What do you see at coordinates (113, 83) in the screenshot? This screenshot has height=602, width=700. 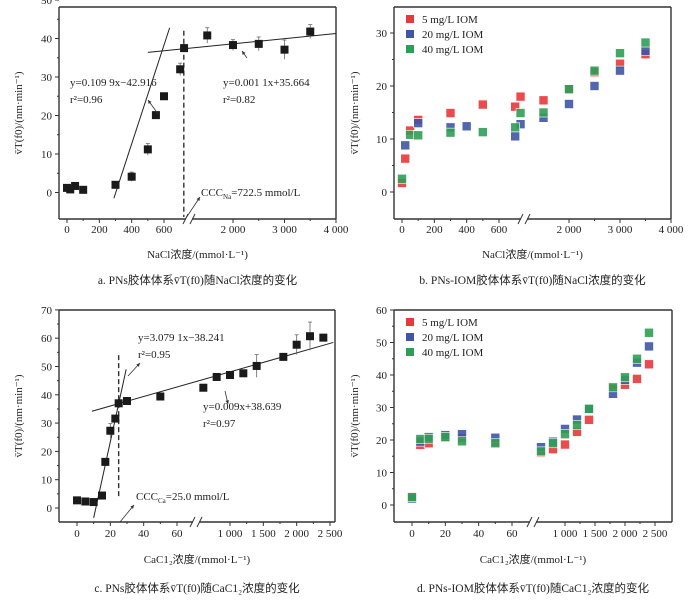 I see `fit-equation: y=0.109 9x−42.916` at bounding box center [113, 83].